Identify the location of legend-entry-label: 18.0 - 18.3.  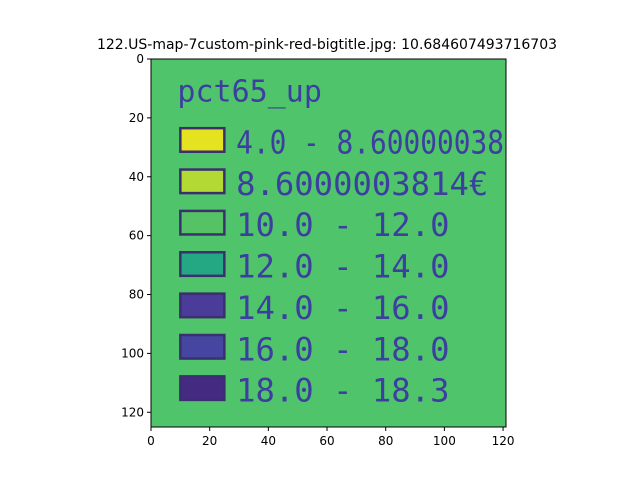
(342, 391).